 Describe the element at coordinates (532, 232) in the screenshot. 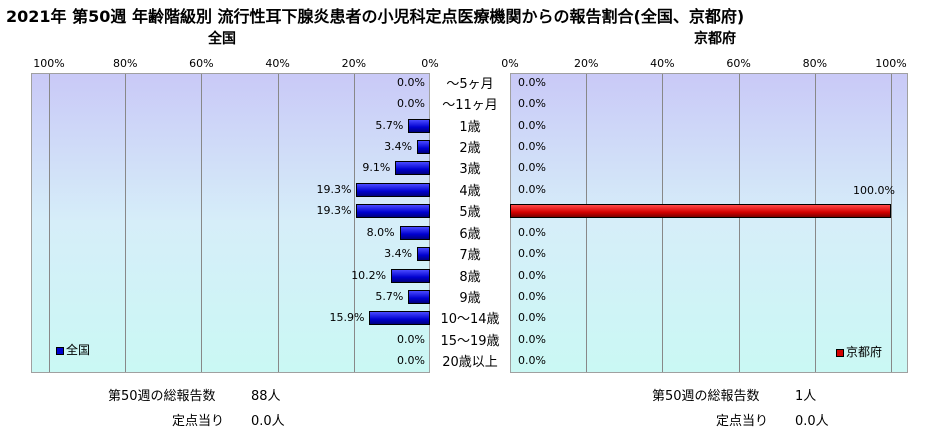

I see `value-label-kyoto-7: 0.0%` at that location.